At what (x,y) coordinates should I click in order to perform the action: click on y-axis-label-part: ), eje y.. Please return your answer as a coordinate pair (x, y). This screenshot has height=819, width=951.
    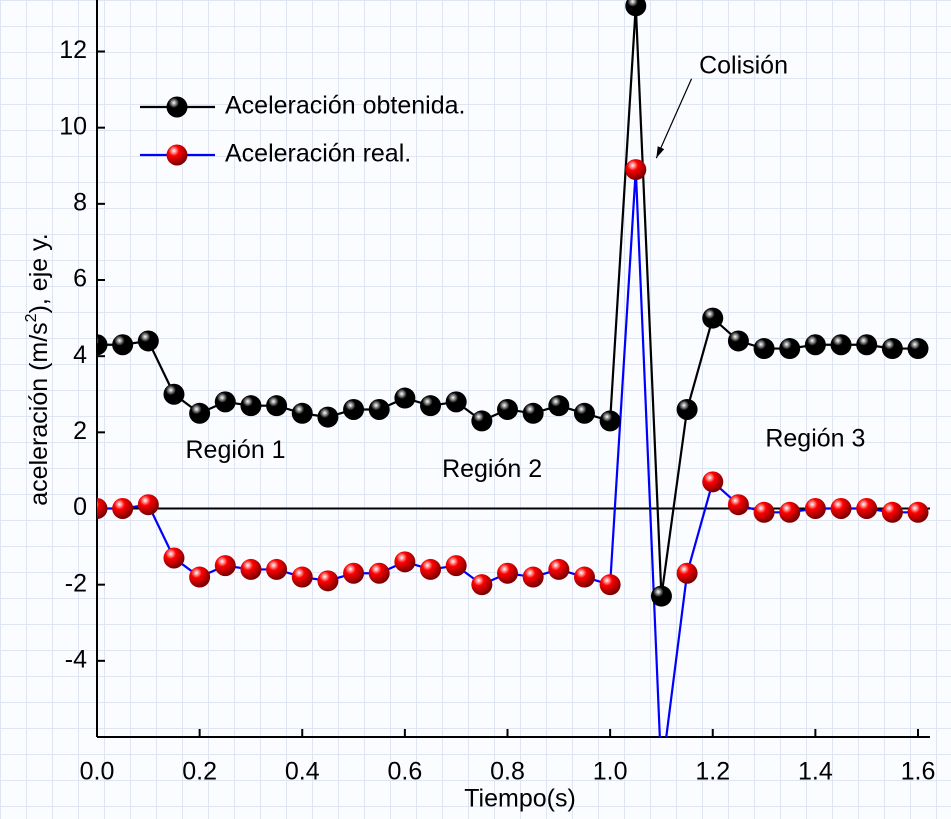
    Looking at the image, I should click on (39, 273).